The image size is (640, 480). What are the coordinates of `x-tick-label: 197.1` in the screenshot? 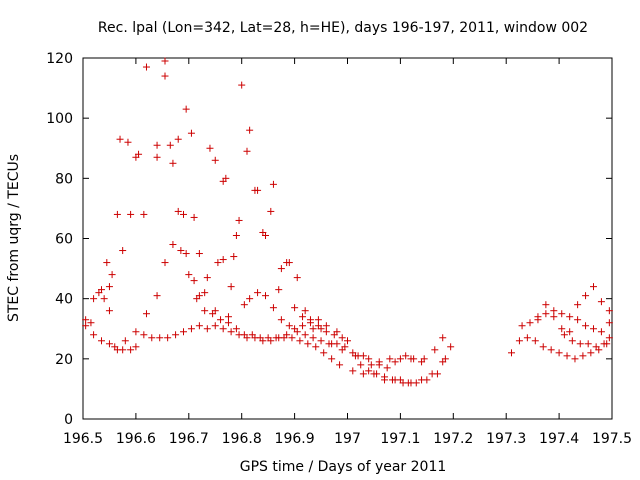 It's located at (400, 439).